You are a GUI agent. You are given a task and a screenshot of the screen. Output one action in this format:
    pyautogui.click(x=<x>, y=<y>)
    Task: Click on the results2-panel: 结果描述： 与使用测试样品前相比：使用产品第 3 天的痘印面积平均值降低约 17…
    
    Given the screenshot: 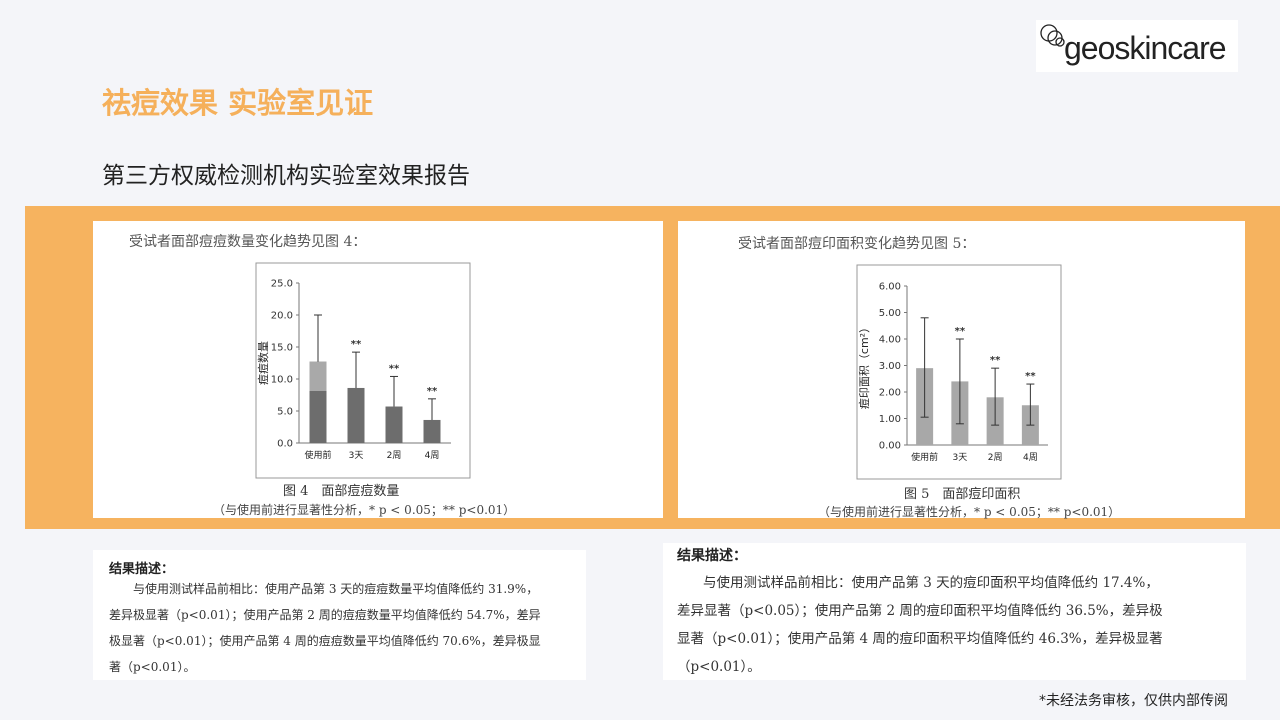 What is the action you would take?
    pyautogui.click(x=954, y=611)
    